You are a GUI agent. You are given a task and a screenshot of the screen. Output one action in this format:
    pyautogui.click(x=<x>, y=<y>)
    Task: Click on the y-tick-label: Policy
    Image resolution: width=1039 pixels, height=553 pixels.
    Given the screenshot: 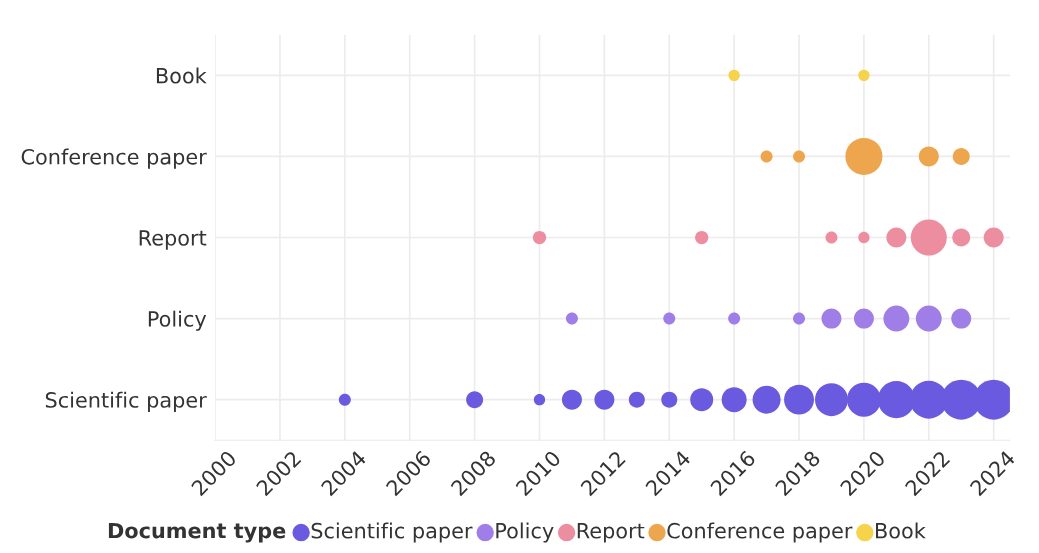 What is the action you would take?
    pyautogui.click(x=177, y=320)
    